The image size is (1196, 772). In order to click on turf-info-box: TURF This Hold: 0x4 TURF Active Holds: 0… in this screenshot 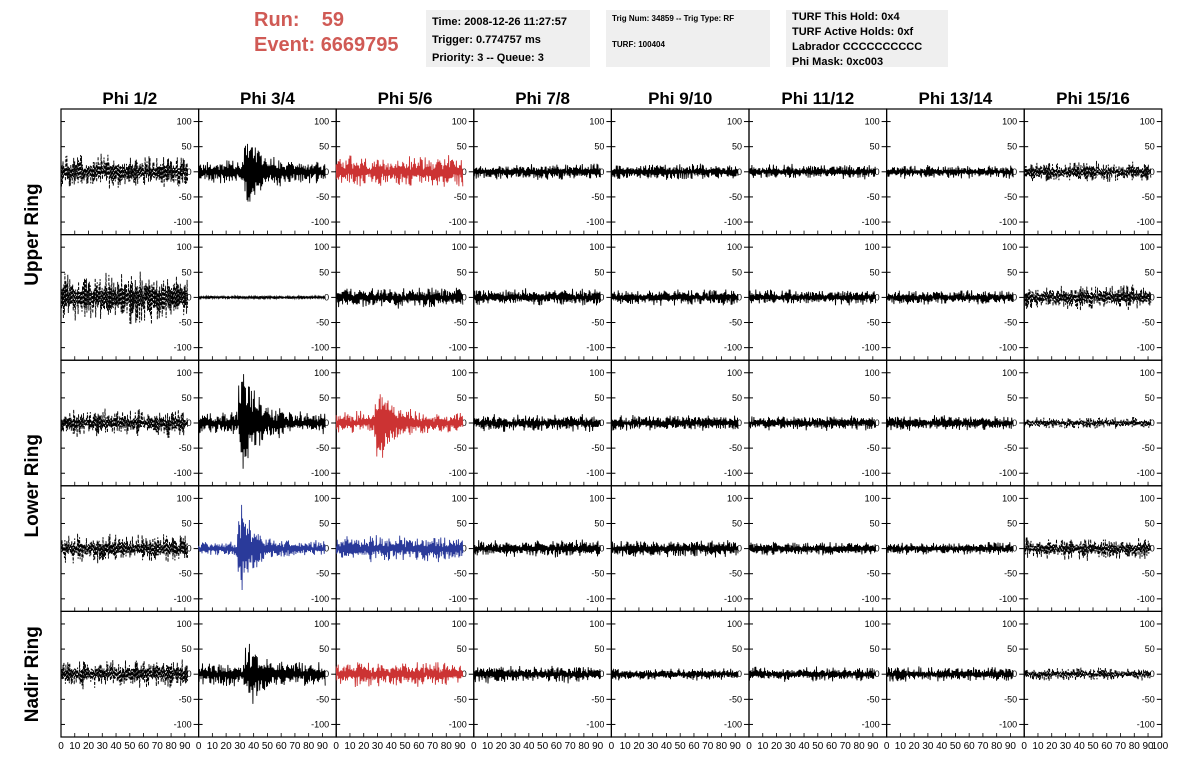, I will do `click(867, 39)`.